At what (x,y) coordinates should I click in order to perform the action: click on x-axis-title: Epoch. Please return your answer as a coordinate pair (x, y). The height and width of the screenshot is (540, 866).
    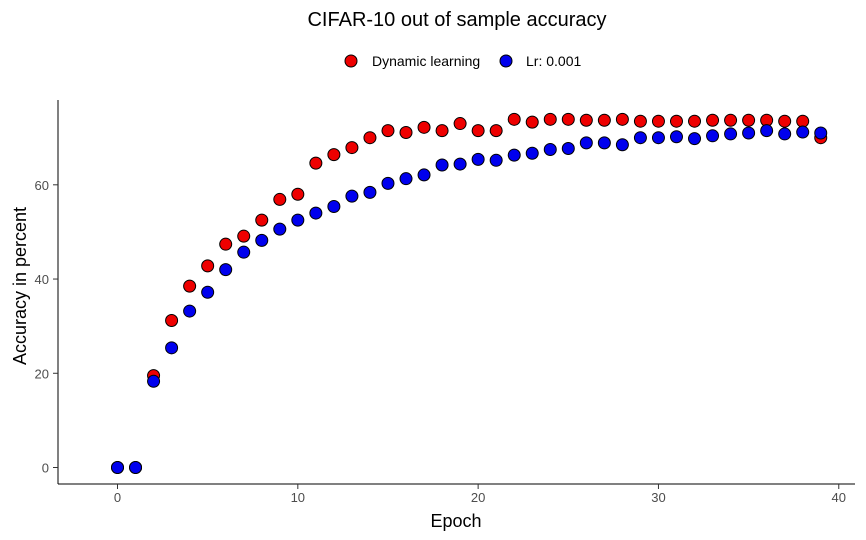
    Looking at the image, I should click on (455, 521).